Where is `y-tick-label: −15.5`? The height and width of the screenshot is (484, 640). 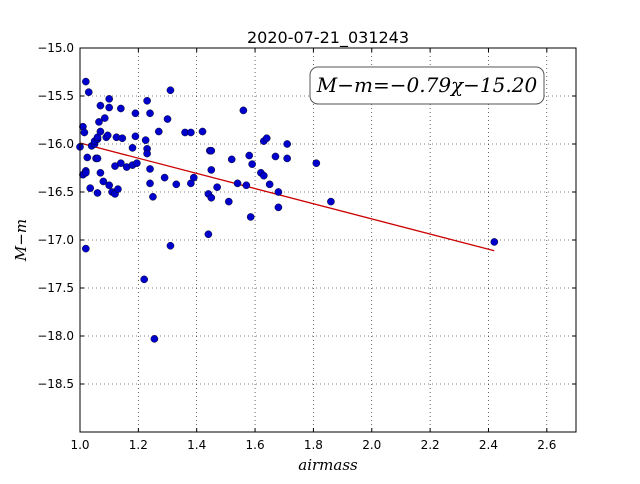
y-tick-label: −15.5 is located at coordinates (55, 96).